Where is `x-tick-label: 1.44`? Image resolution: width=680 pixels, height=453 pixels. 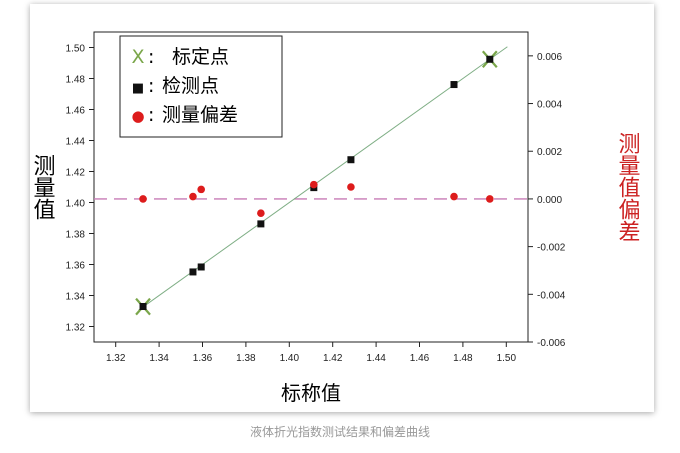 x-tick-label: 1.44 is located at coordinates (376, 358).